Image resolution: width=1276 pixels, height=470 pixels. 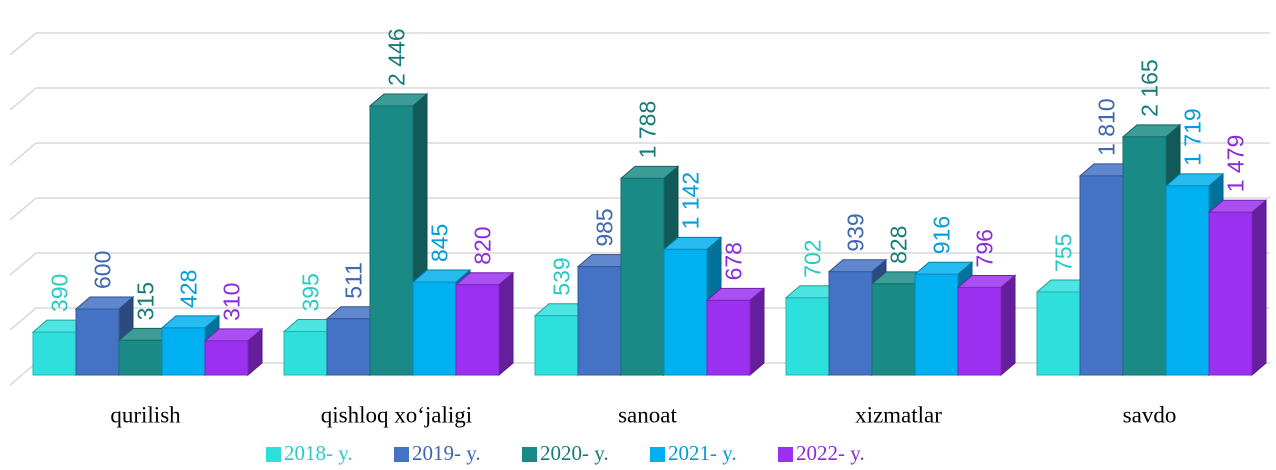 I want to click on value-label: 796, so click(x=985, y=248).